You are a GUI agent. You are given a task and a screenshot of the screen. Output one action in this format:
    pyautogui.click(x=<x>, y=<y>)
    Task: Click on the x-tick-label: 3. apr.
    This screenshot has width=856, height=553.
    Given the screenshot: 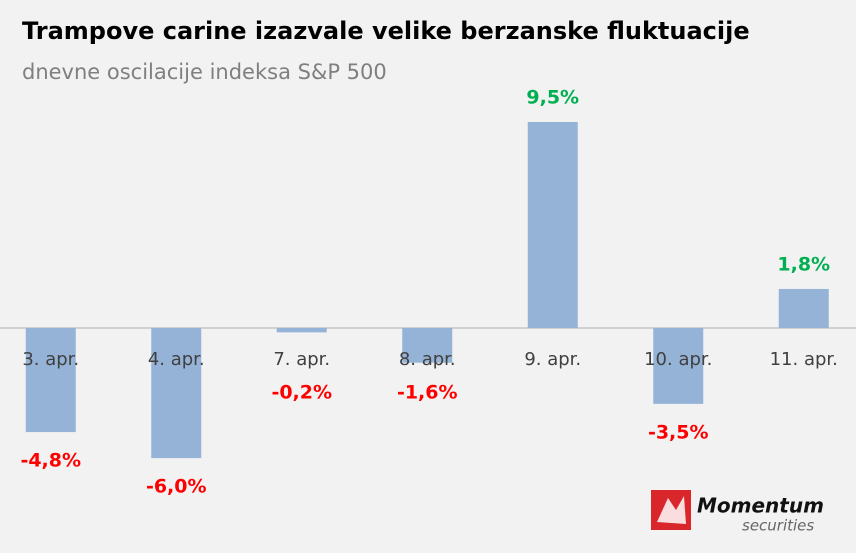 What is the action you would take?
    pyautogui.click(x=50, y=359)
    